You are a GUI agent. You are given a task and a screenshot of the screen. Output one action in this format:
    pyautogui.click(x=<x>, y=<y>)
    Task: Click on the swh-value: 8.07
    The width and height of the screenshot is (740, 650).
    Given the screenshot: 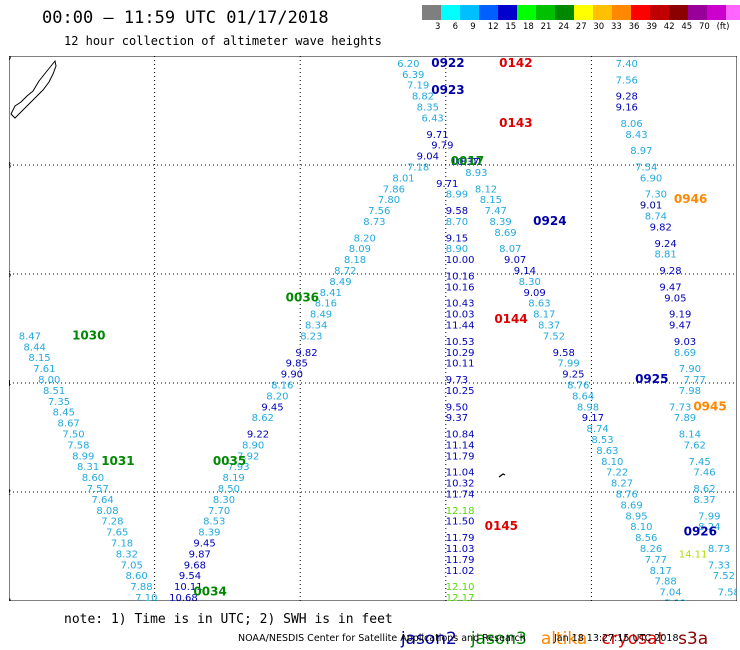 What is the action you would take?
    pyautogui.click(x=510, y=249)
    